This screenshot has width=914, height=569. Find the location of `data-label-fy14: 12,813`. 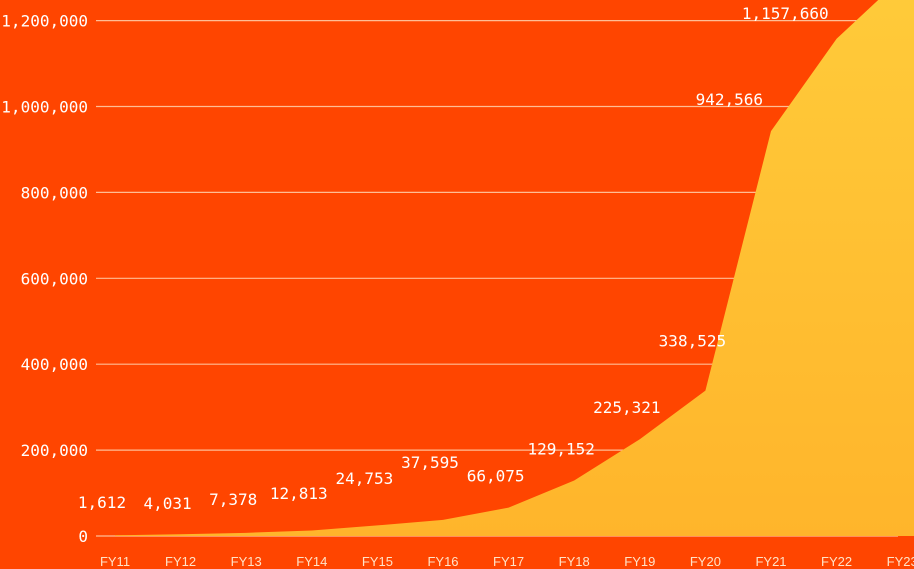

data-label-fy14: 12,813 is located at coordinates (299, 493).